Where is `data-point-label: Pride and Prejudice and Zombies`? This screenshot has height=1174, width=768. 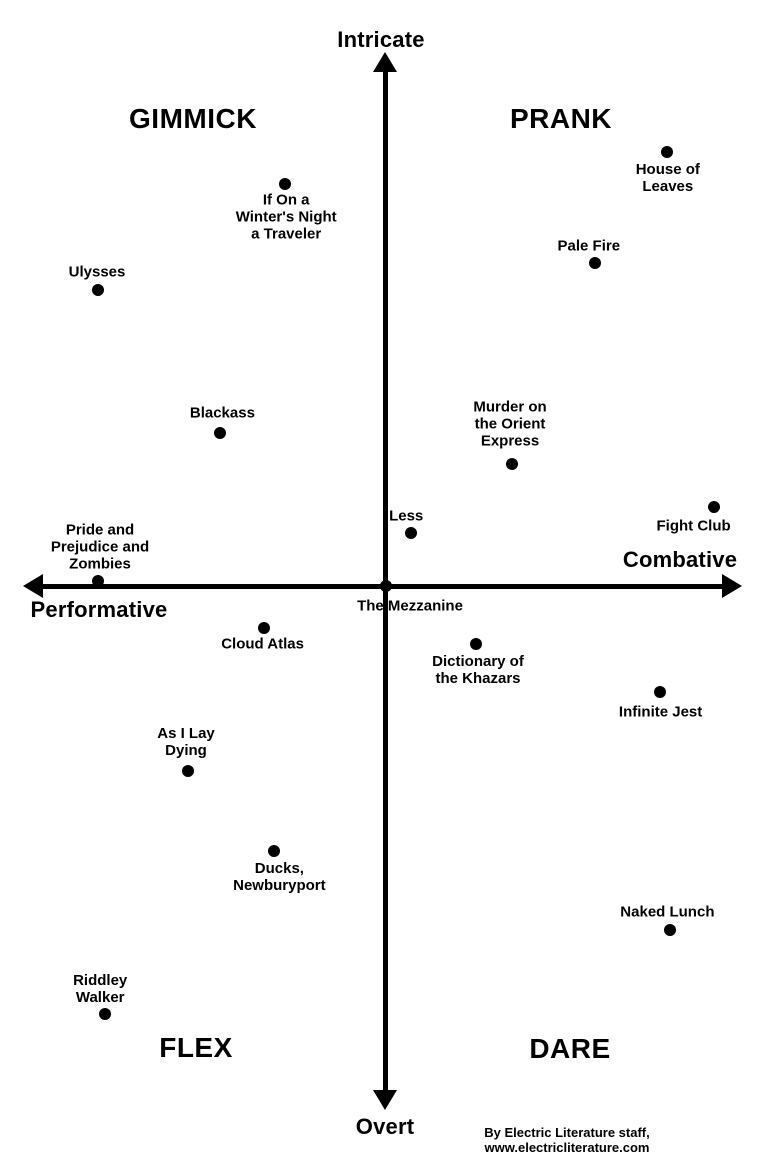
data-point-label: Pride and Prejudice and Zombies is located at coordinates (100, 547).